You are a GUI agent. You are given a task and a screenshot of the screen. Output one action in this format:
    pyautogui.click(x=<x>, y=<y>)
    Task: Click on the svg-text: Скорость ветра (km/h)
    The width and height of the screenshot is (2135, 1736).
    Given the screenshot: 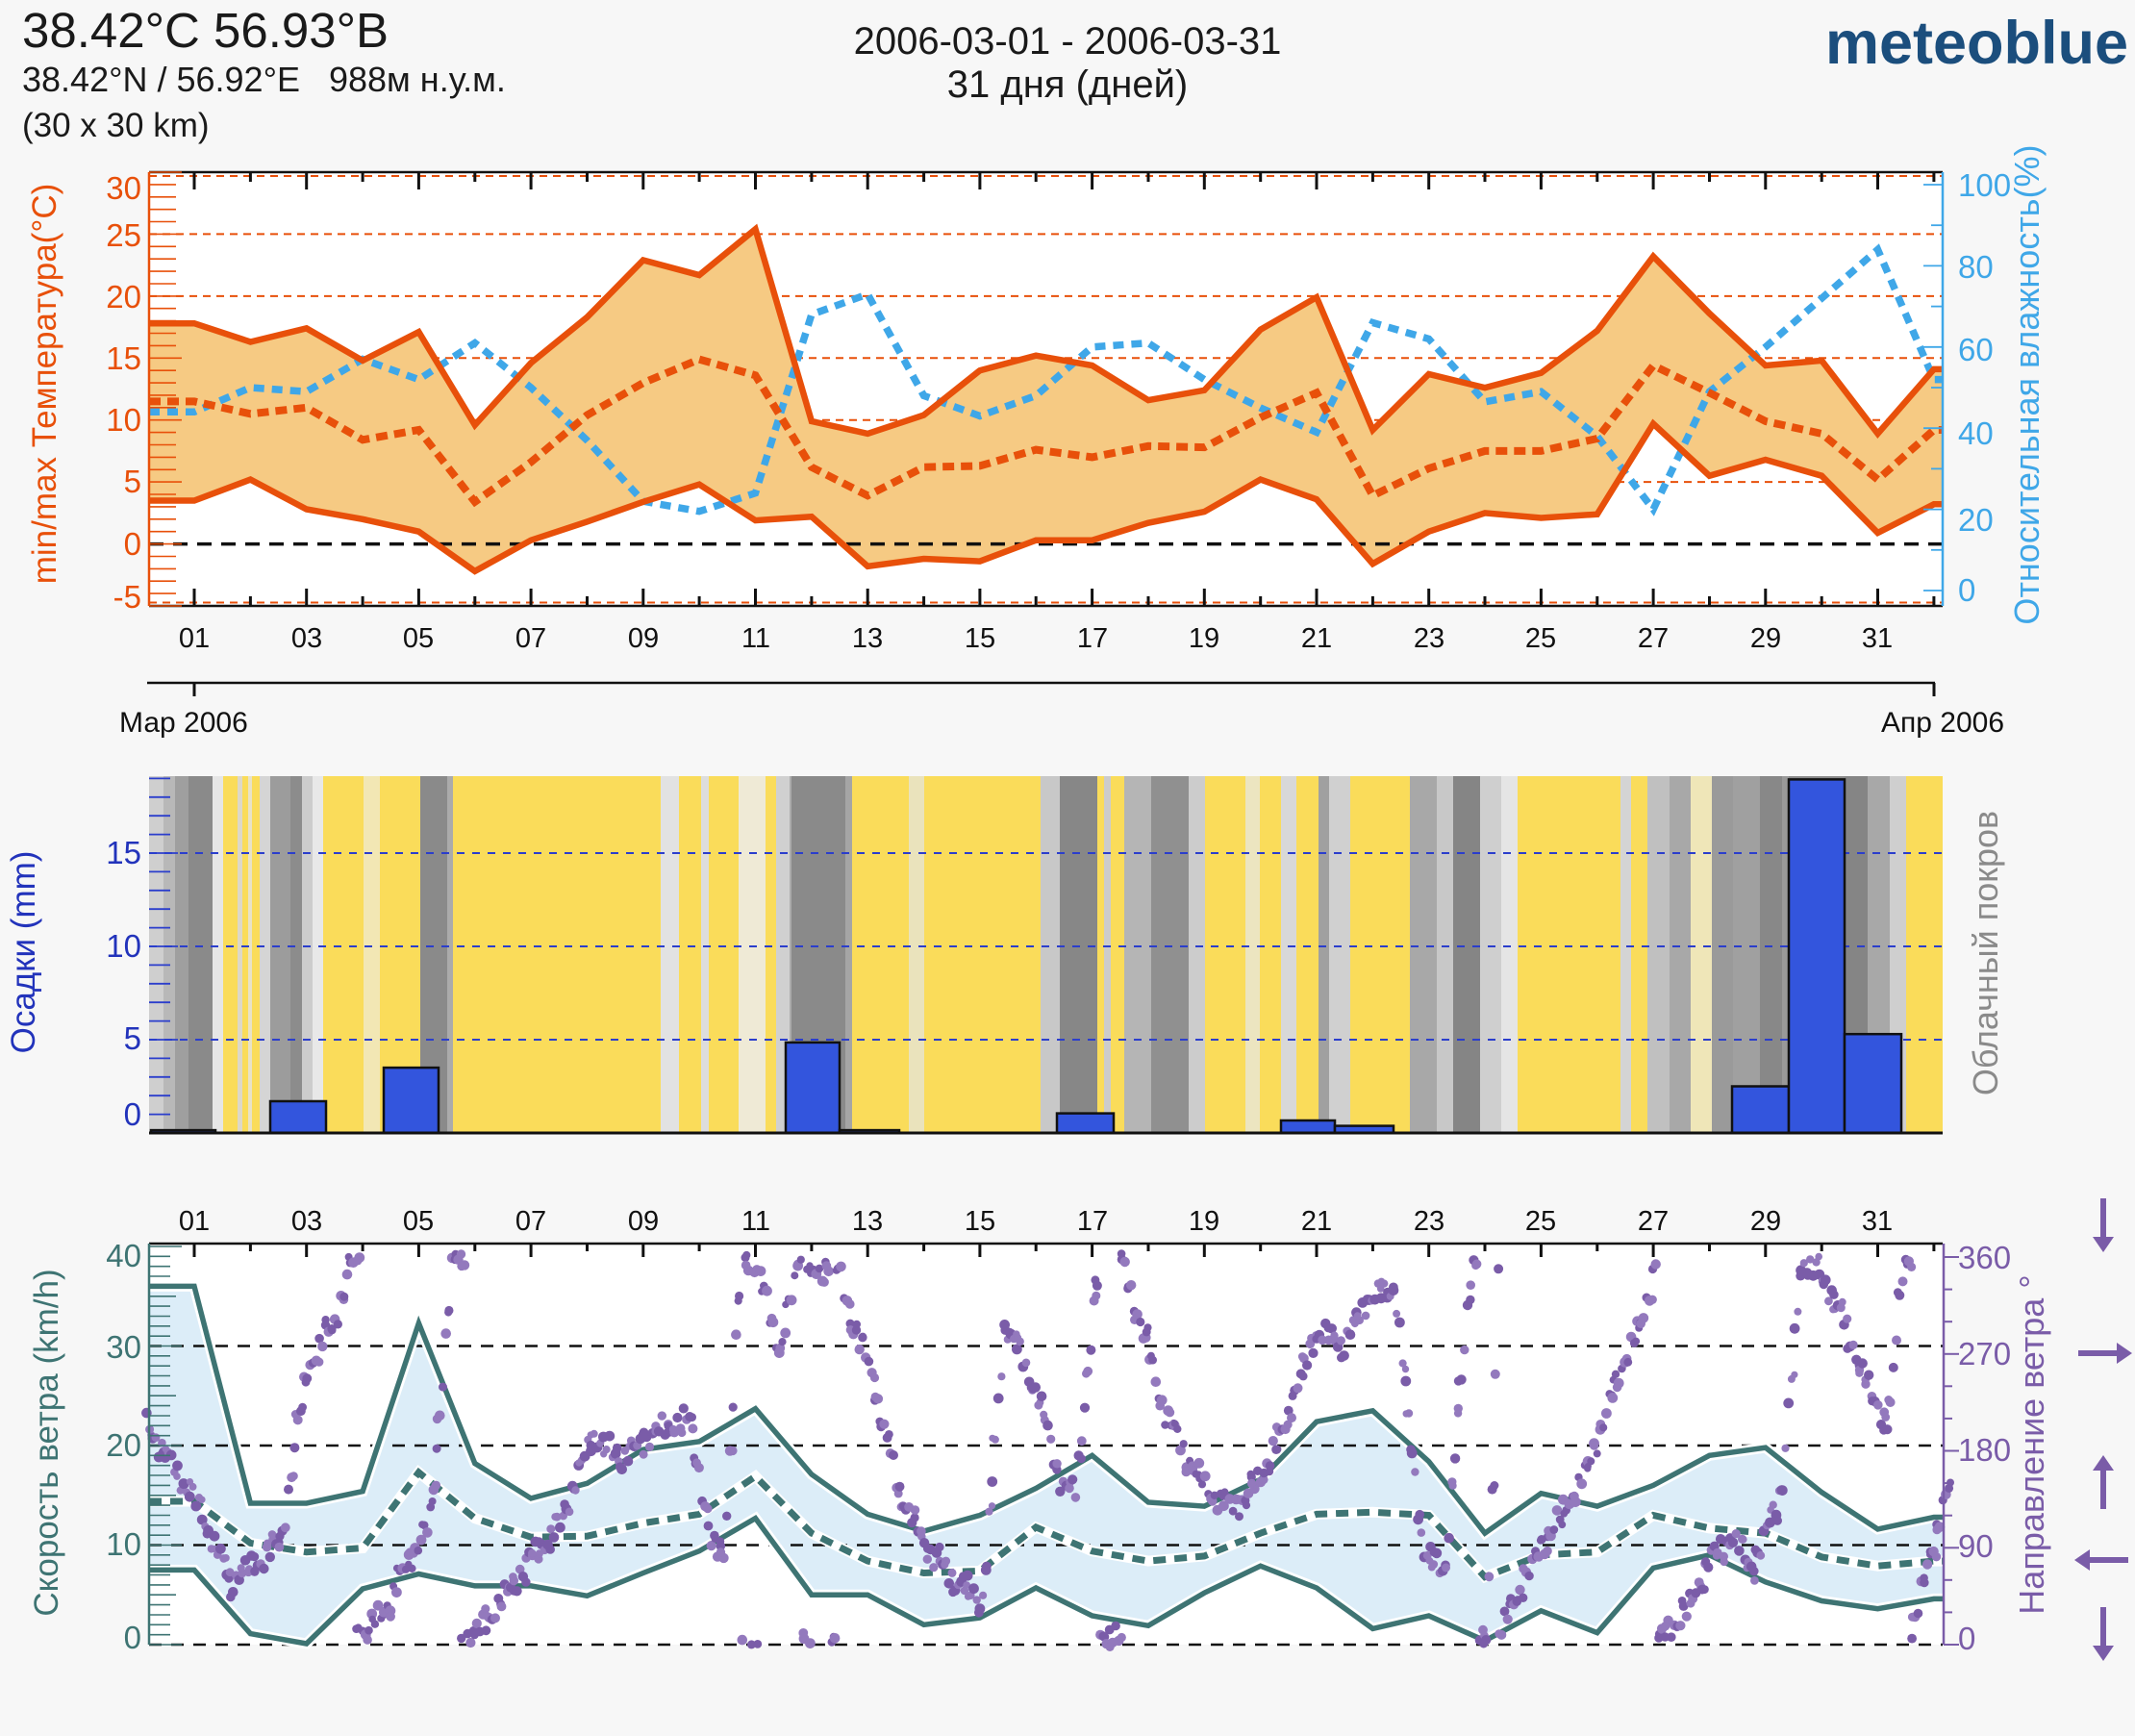 What is the action you would take?
    pyautogui.click(x=46, y=1442)
    